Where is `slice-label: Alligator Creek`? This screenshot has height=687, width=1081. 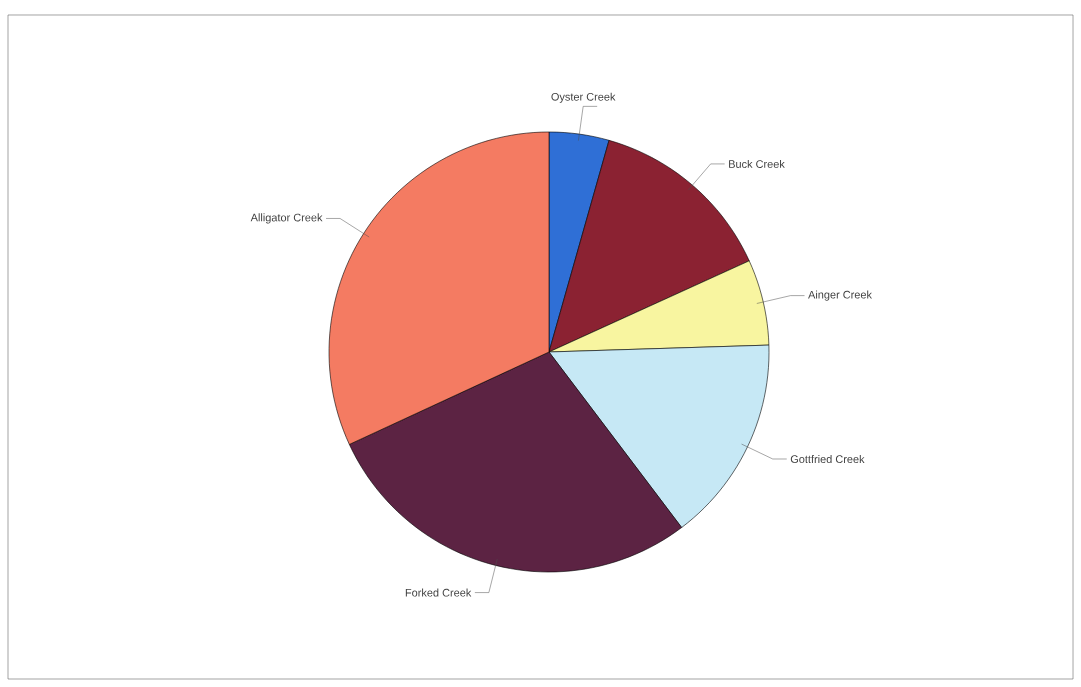 slice-label: Alligator Creek is located at coordinates (286, 218).